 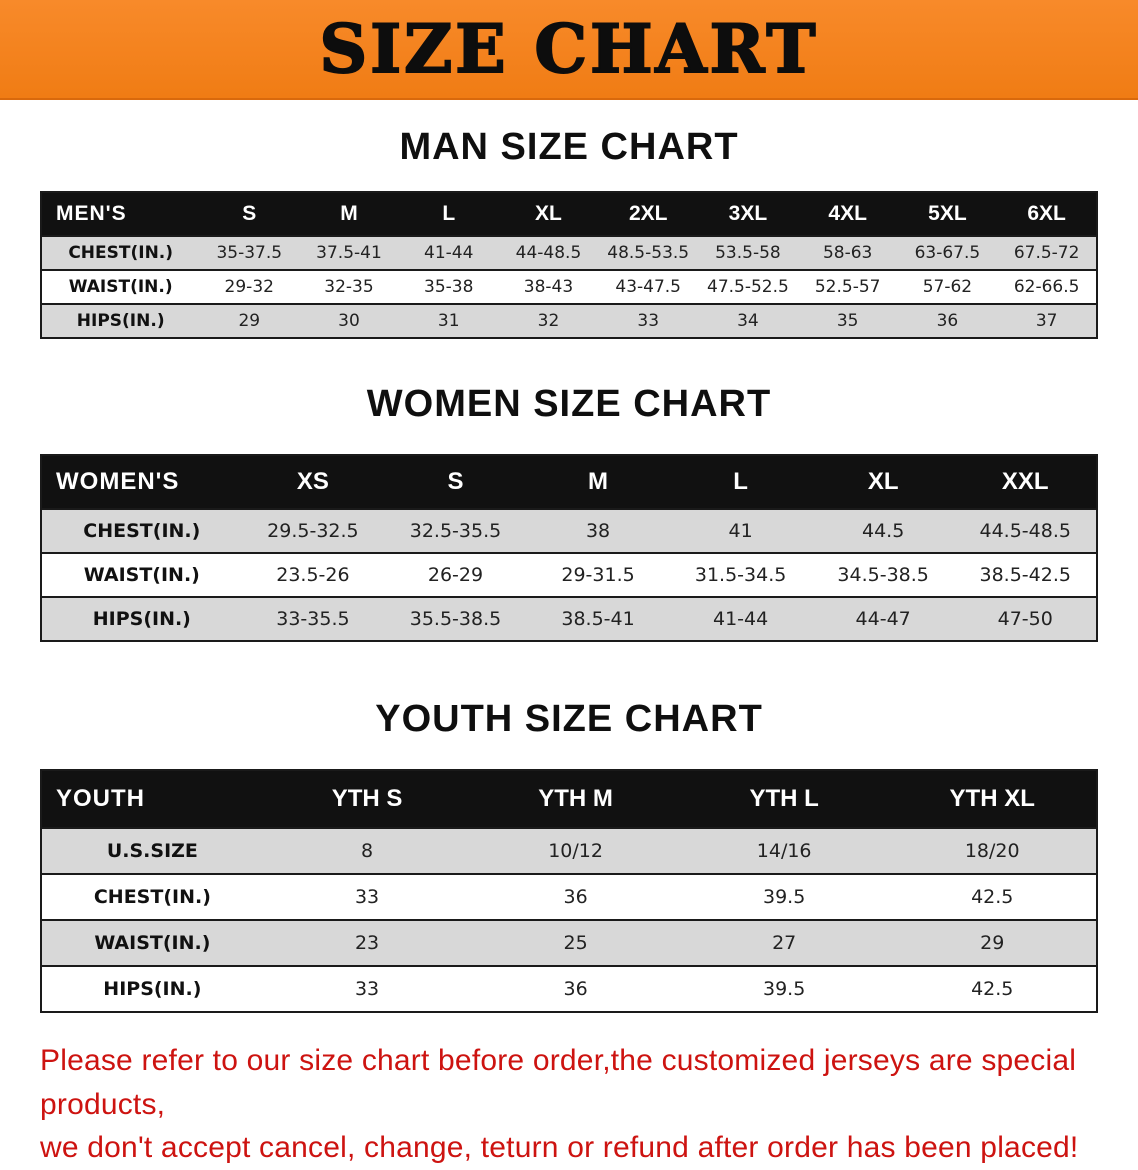 I want to click on men-row-0-label: CHEST(IN.), so click(x=121, y=253).